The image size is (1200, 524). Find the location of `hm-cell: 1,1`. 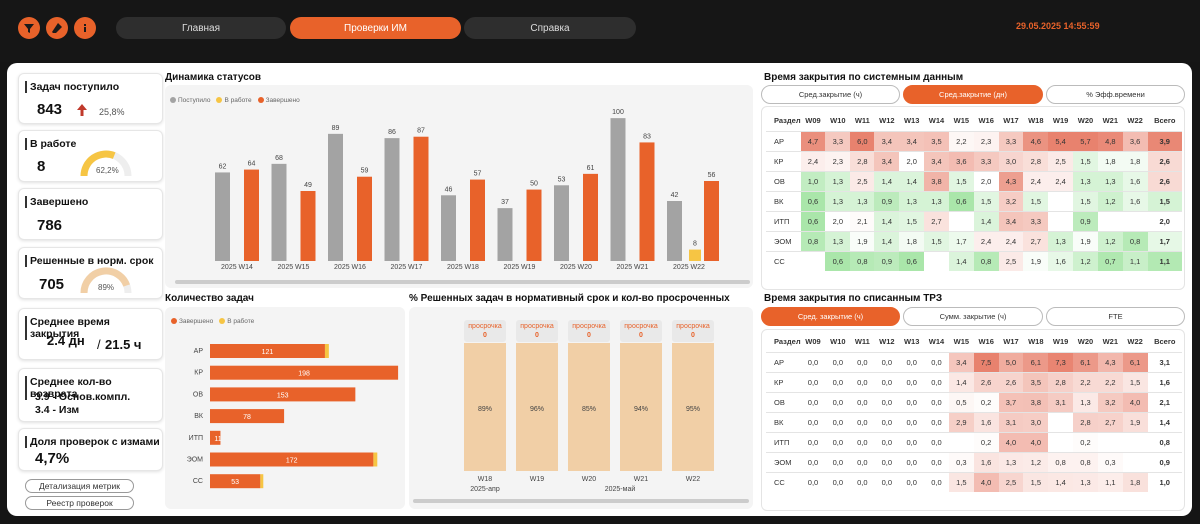

hm-cell: 1,1 is located at coordinates (1110, 481).